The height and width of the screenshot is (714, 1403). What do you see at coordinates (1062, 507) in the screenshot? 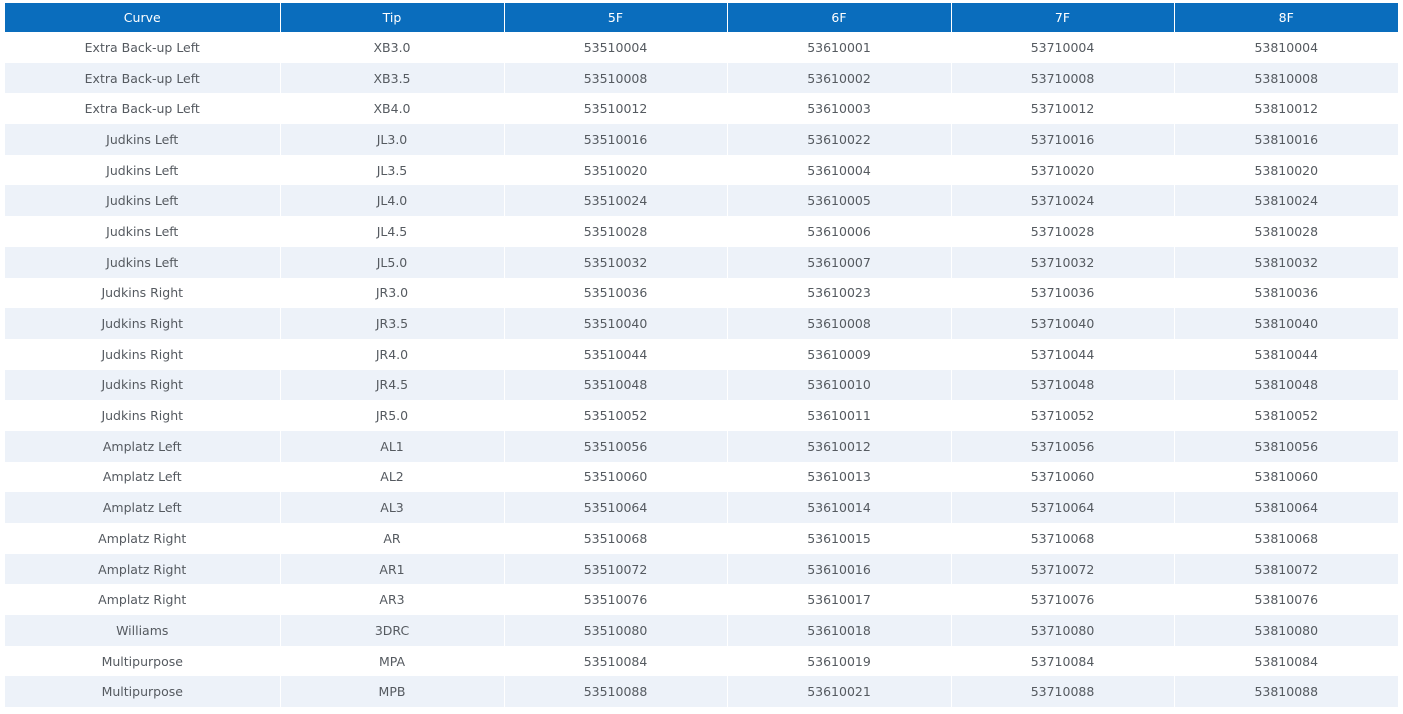
I see `cell-7f: 53710064` at bounding box center [1062, 507].